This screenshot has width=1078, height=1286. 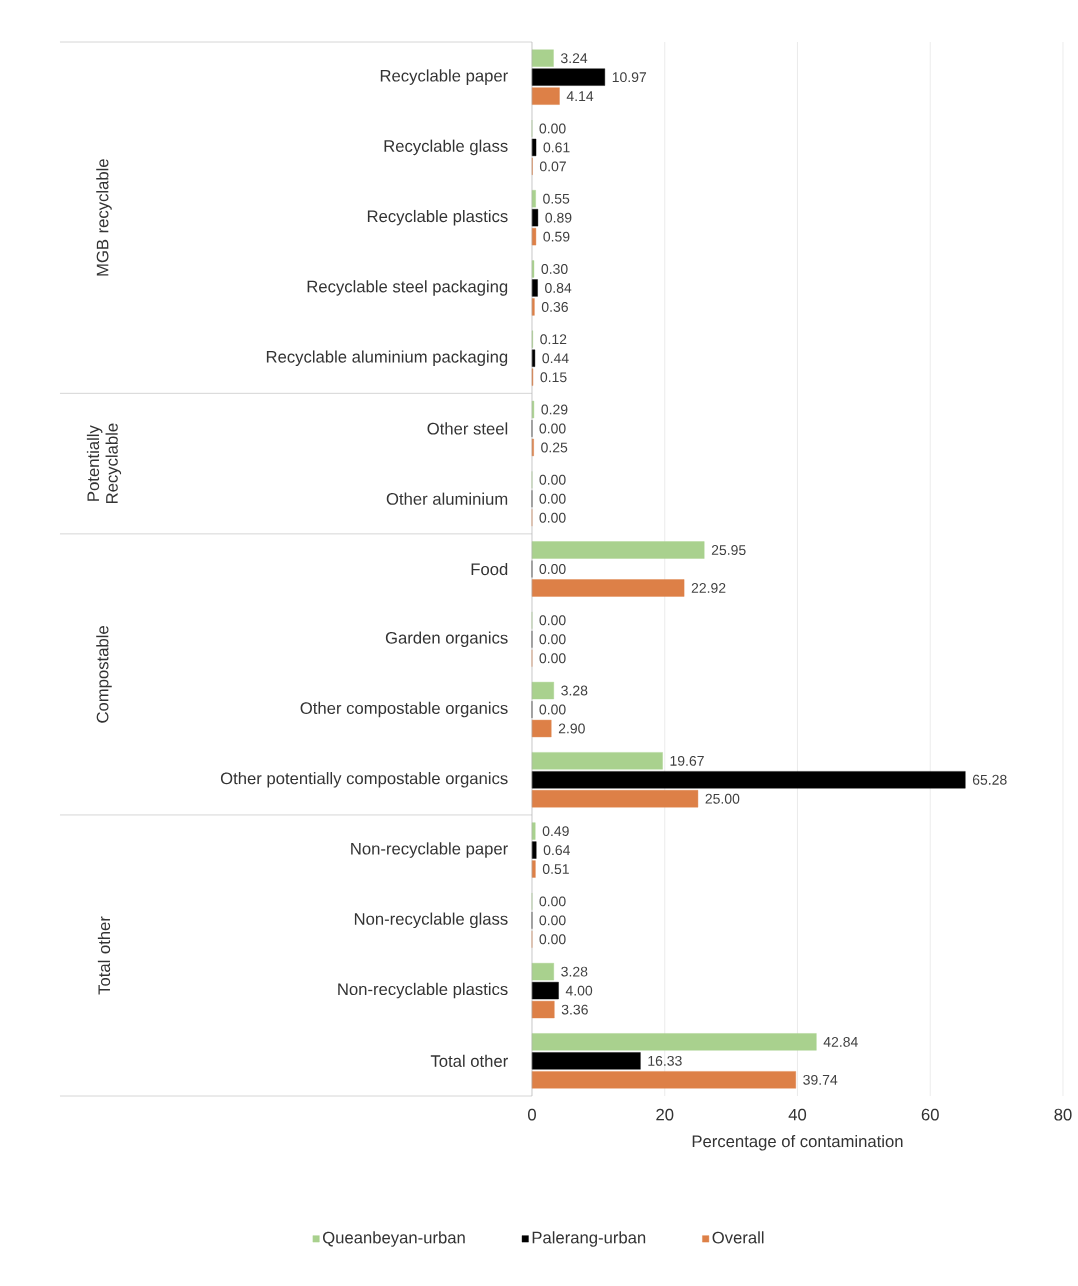 I want to click on data-label: 2.90, so click(x=571, y=728).